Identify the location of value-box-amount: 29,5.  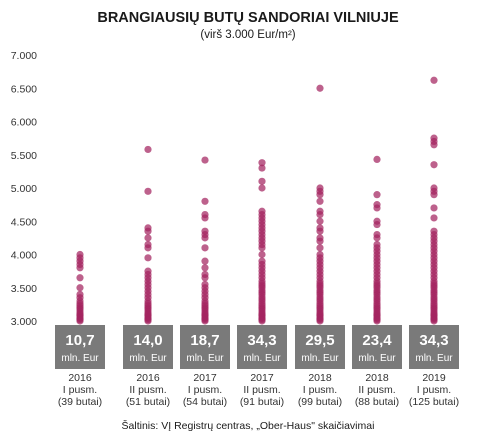
(319, 340).